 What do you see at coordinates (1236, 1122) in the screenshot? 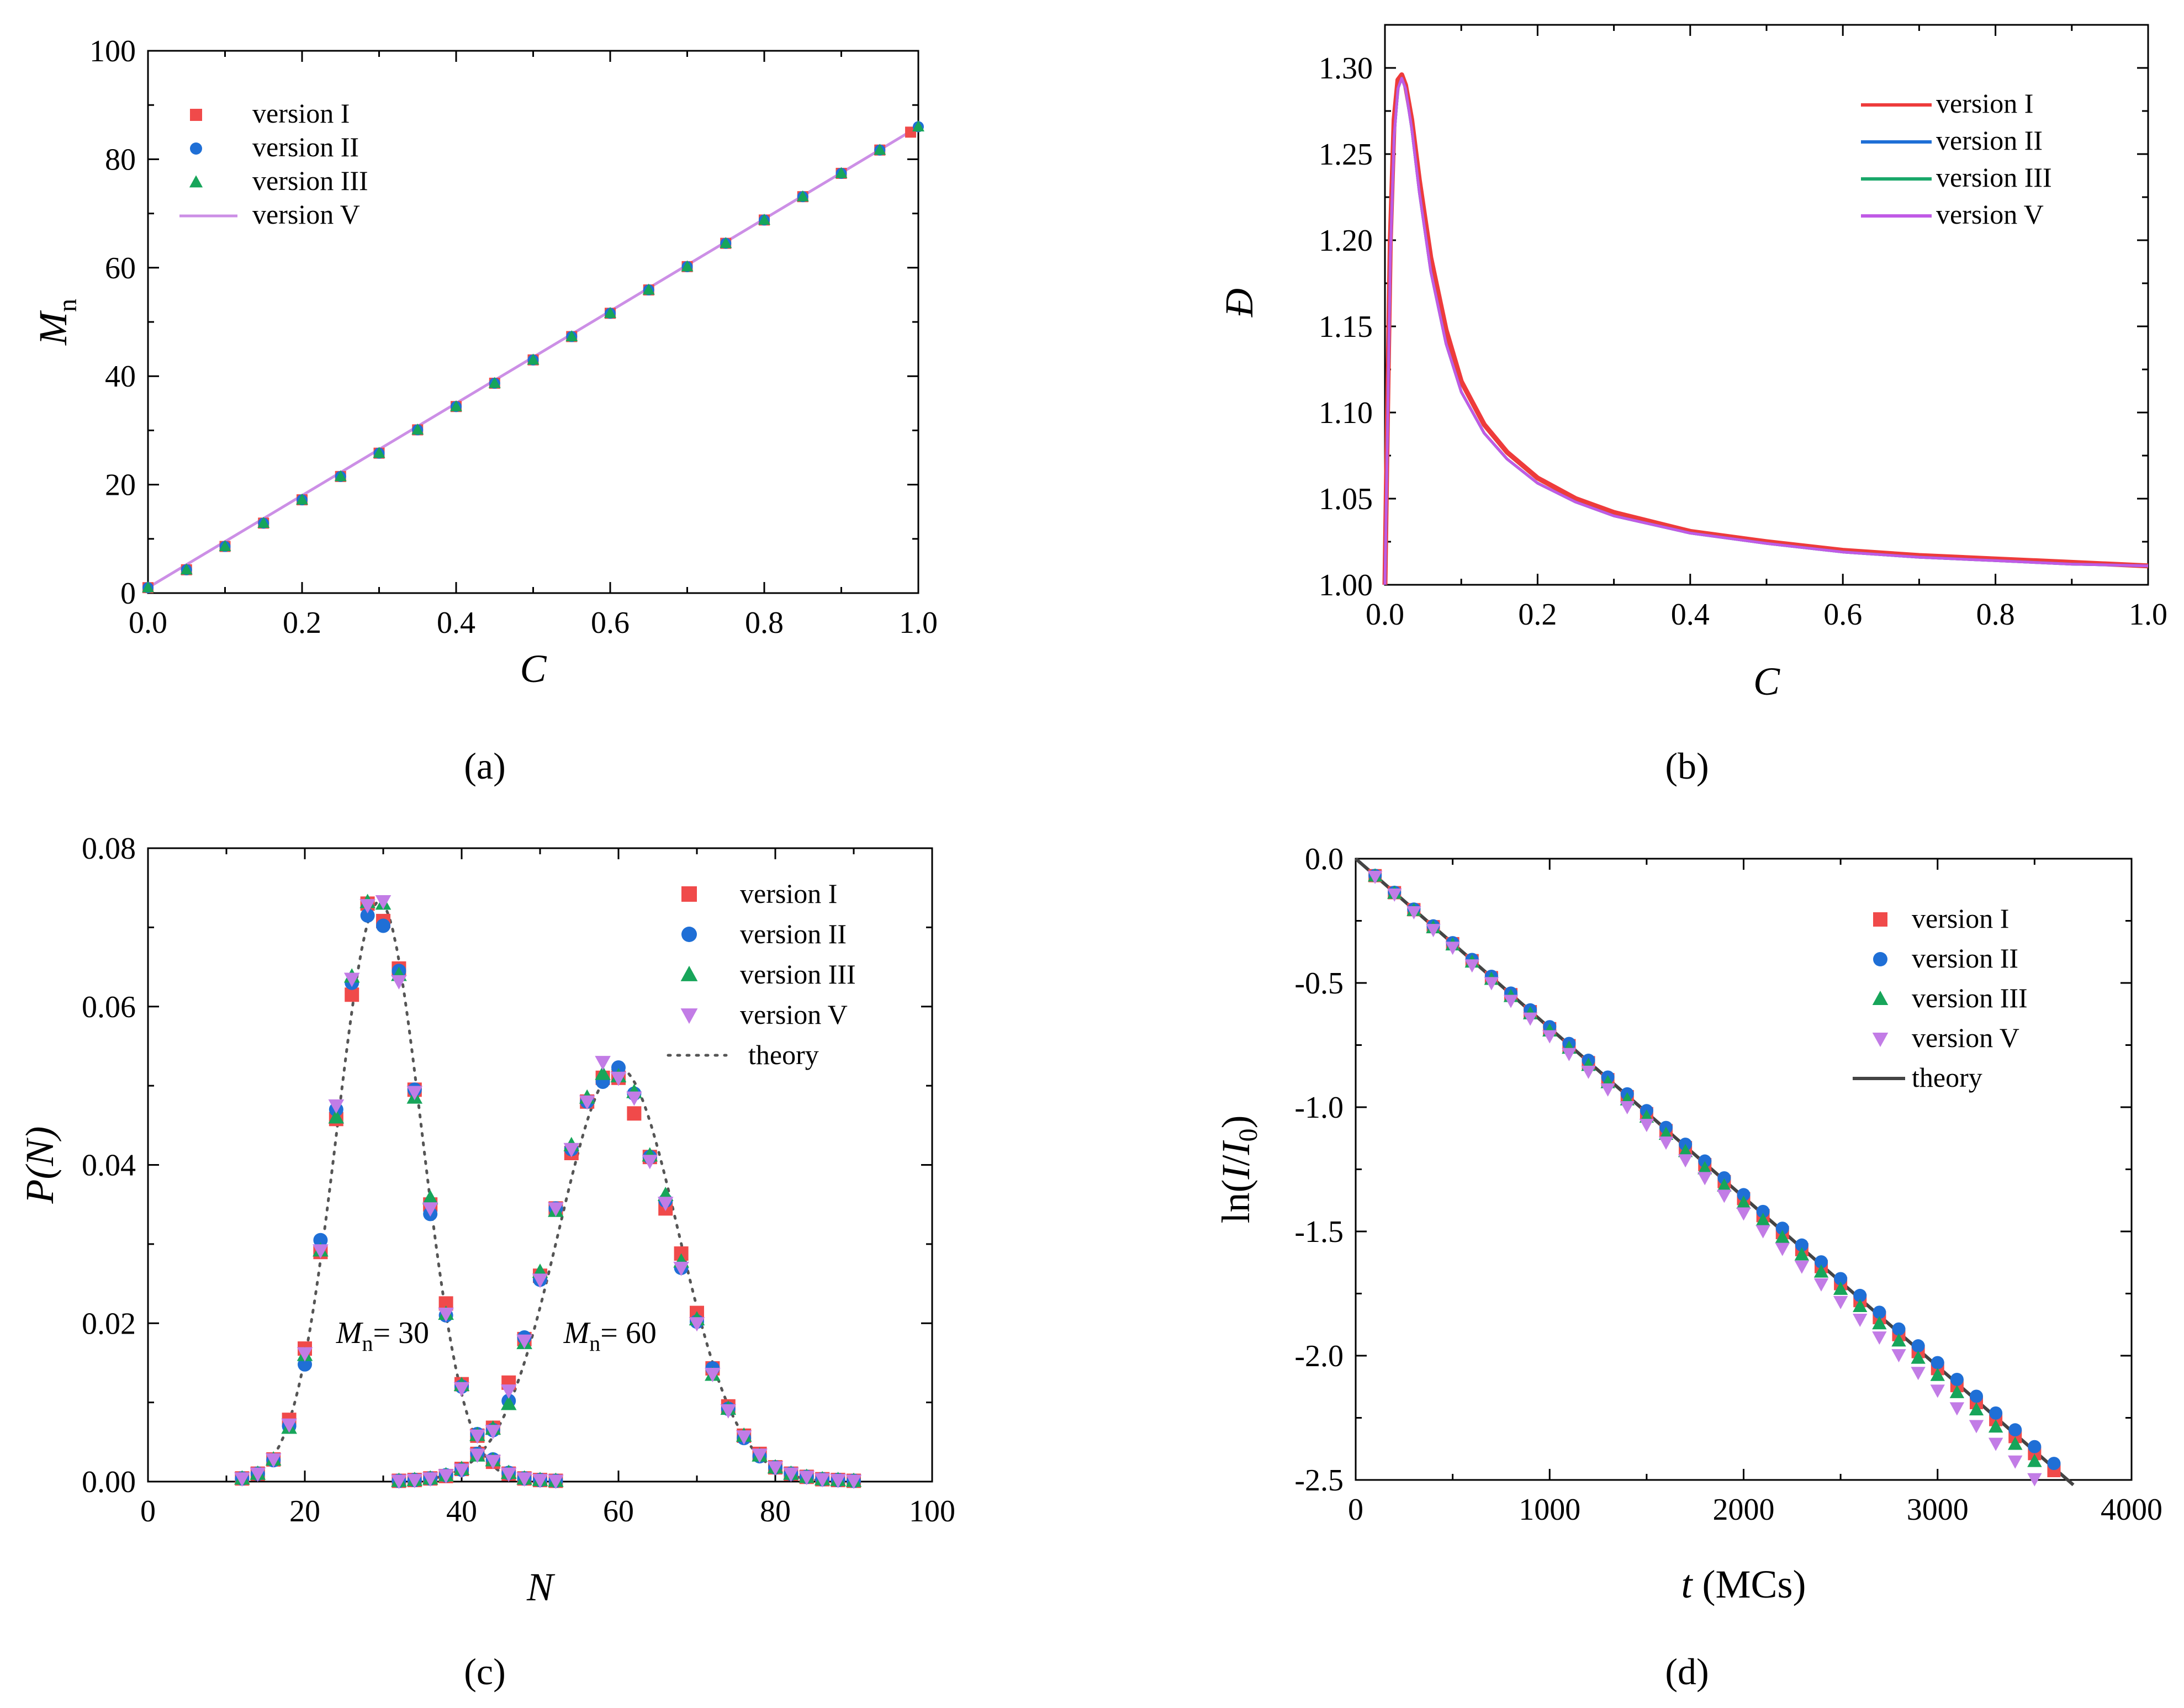
I see `y-axis-title-close: )` at bounding box center [1236, 1122].